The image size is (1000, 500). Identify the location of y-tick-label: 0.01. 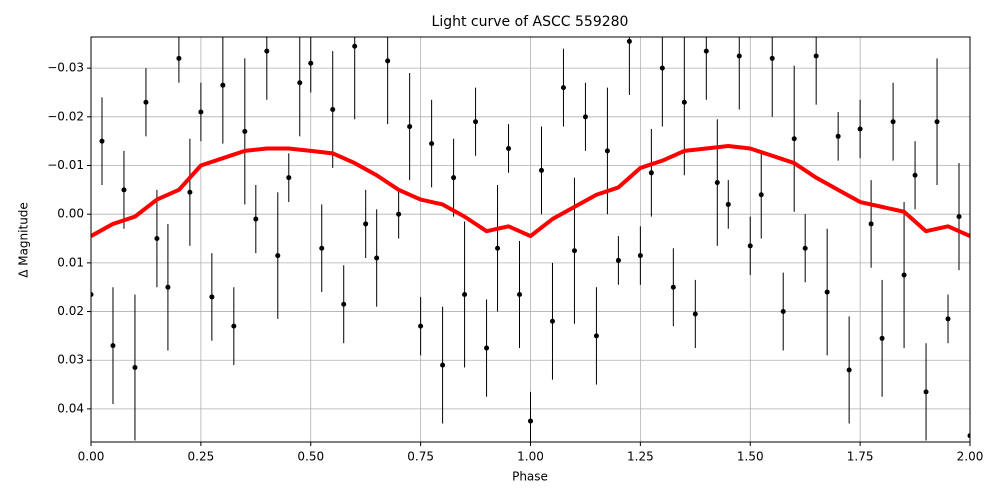
(70, 262).